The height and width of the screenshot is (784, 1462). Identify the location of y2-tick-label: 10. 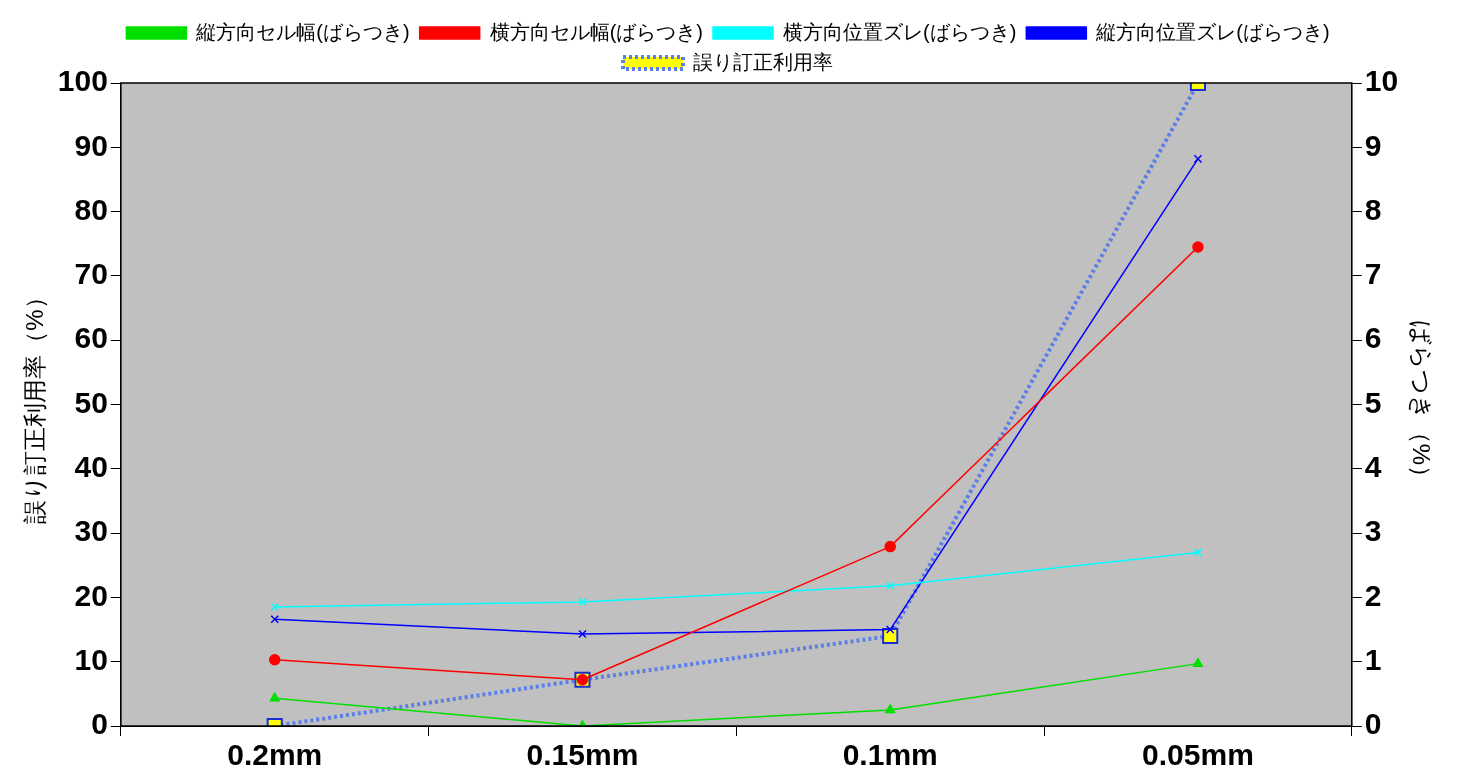
(1381, 81).